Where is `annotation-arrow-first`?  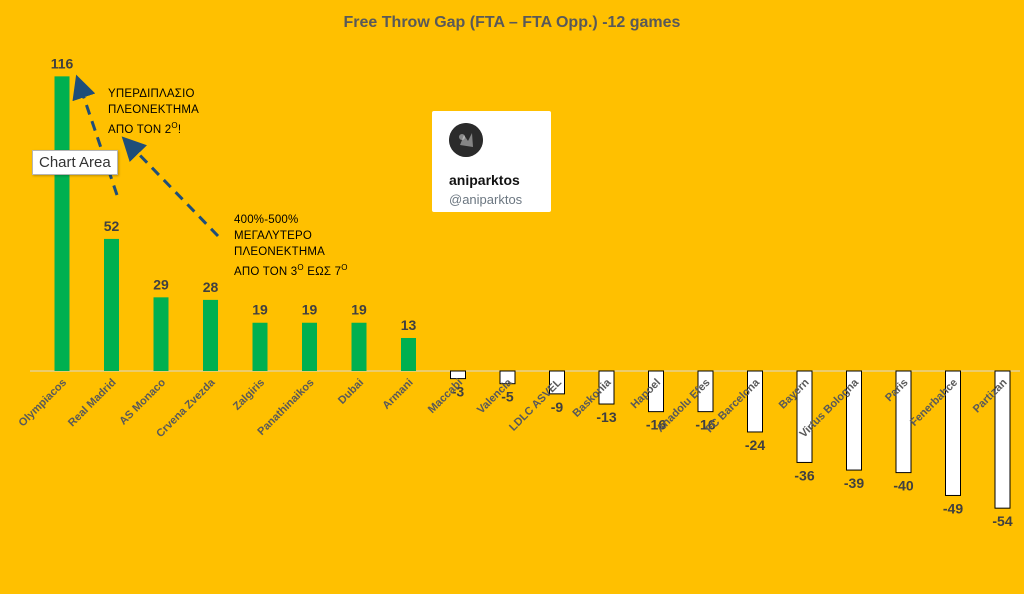 annotation-arrow-first is located at coordinates (95, 135).